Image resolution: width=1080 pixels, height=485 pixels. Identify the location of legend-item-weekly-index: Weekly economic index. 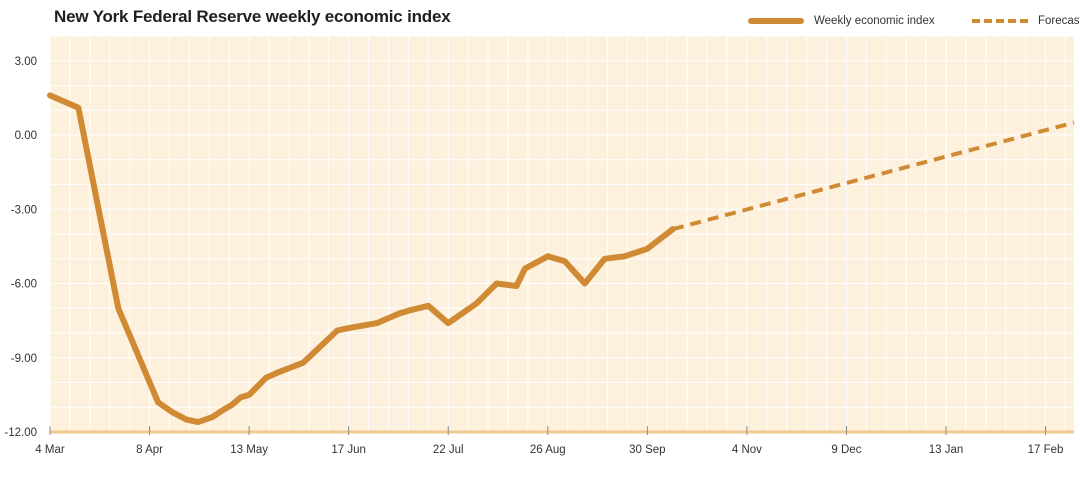
(841, 21).